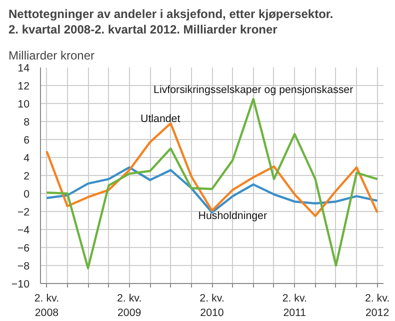 Image resolution: width=395 pixels, height=321 pixels. Describe the element at coordinates (23, 266) in the screenshot. I see `y-tick-label: −8` at that location.